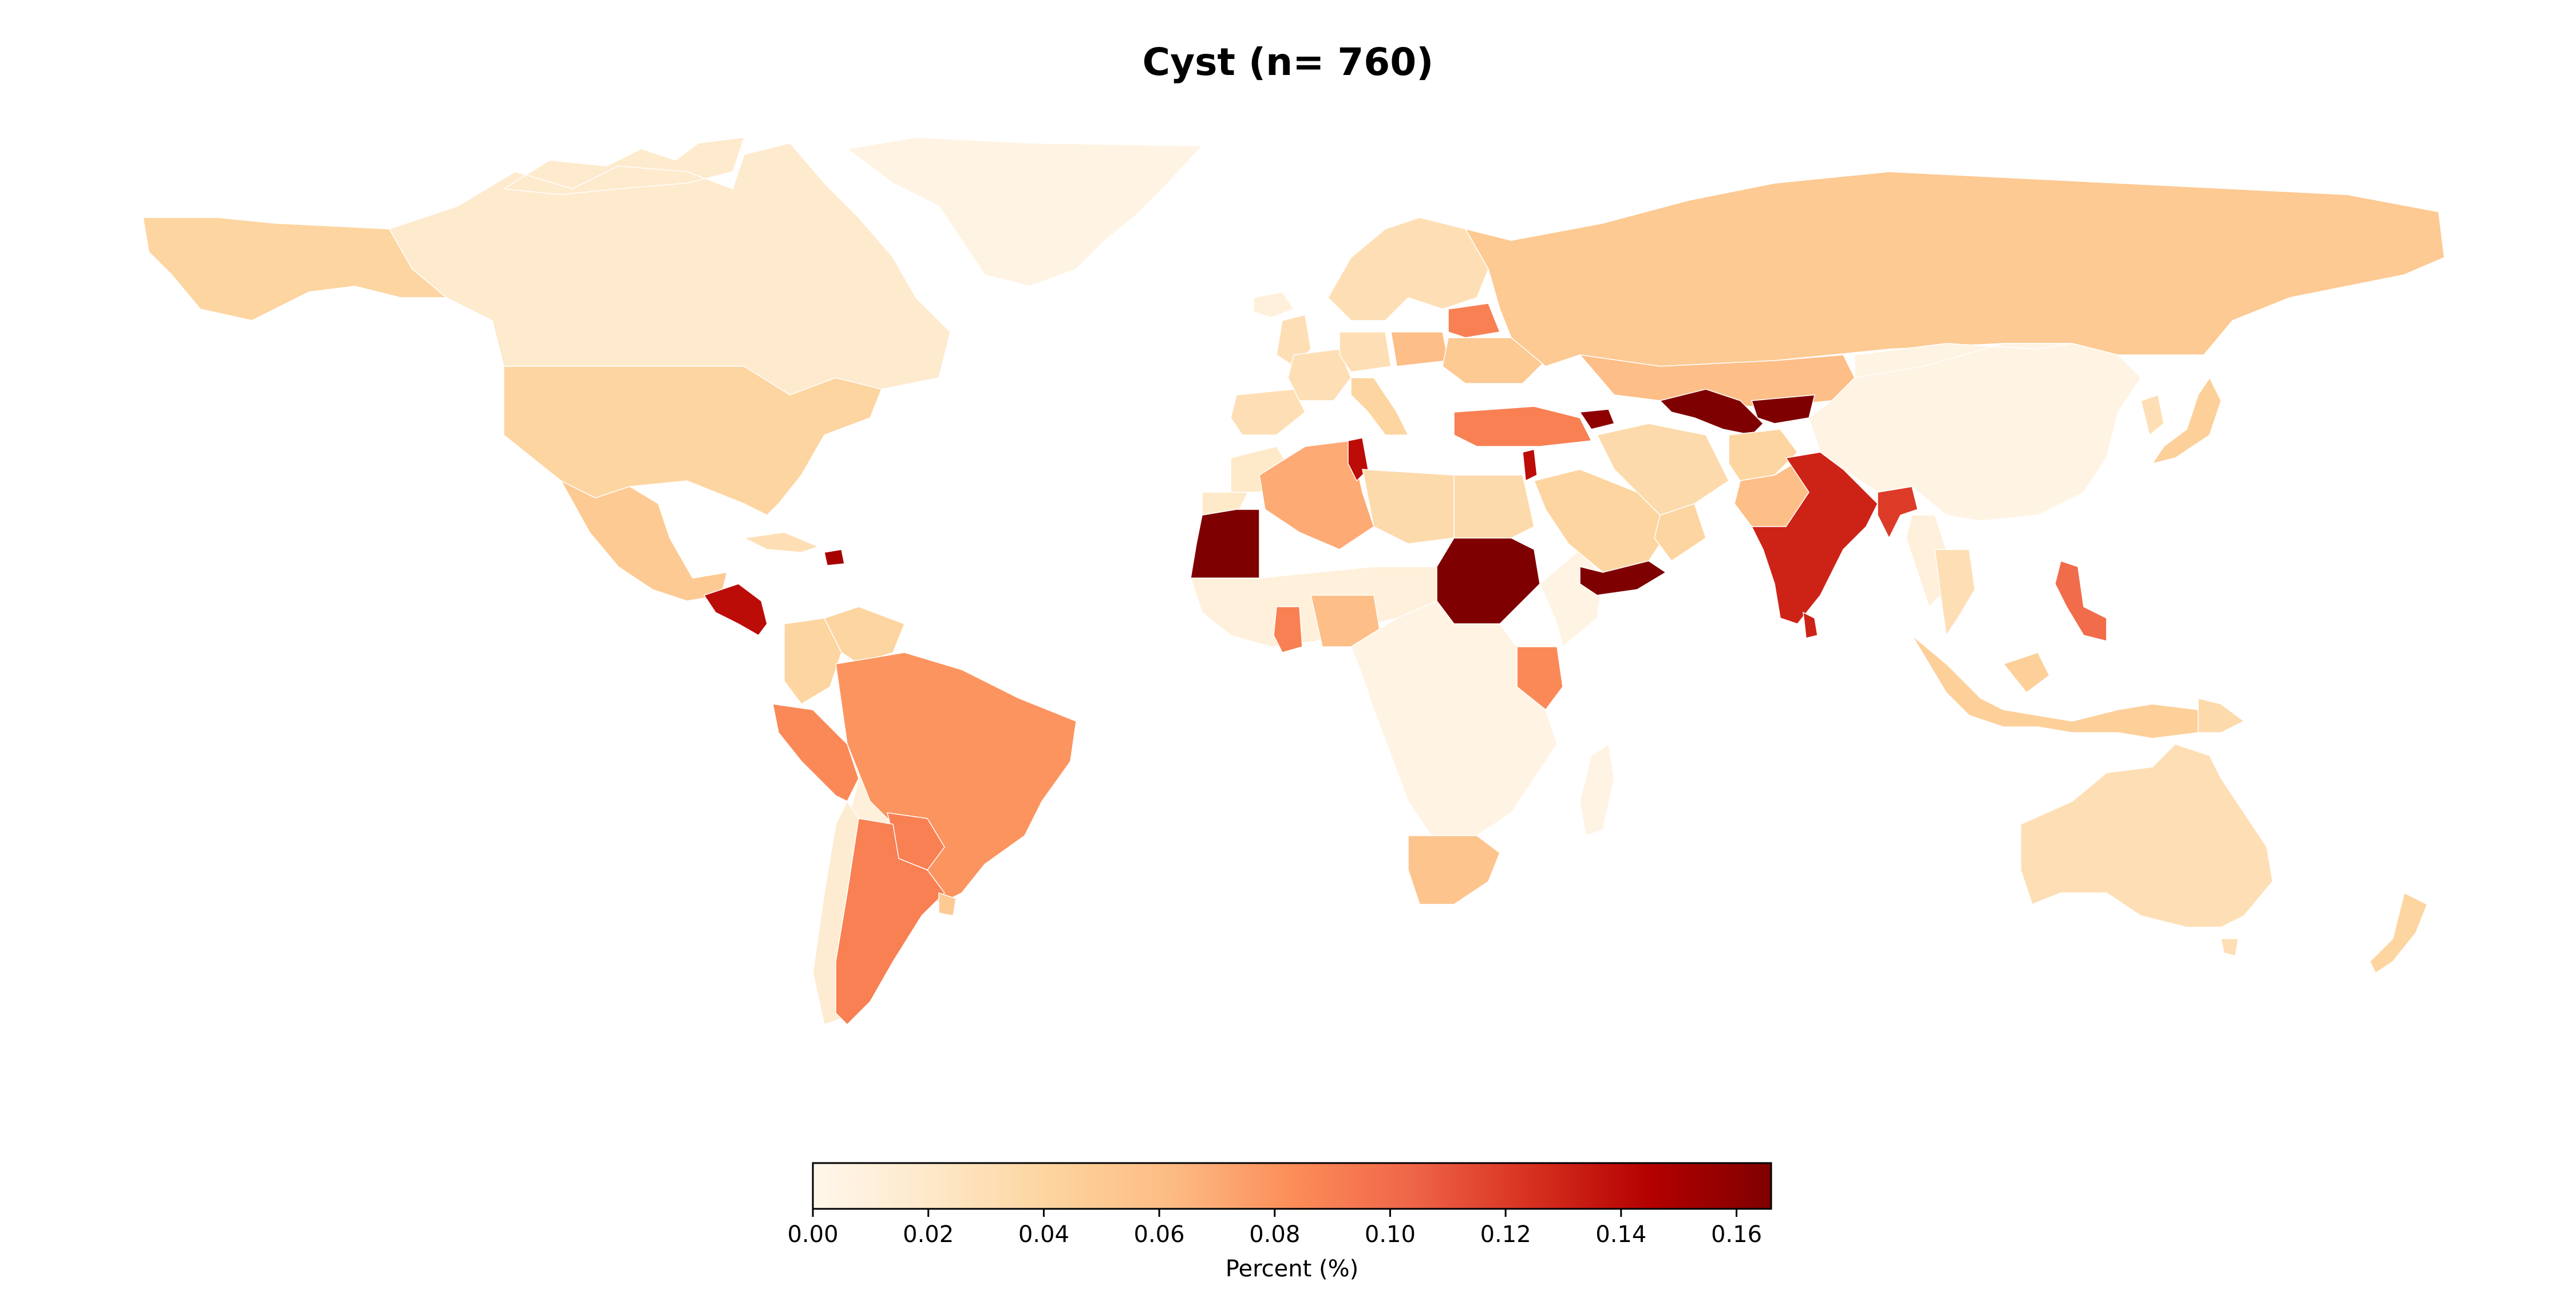  Describe the element at coordinates (2152, 415) in the screenshot. I see `country-korea` at that location.